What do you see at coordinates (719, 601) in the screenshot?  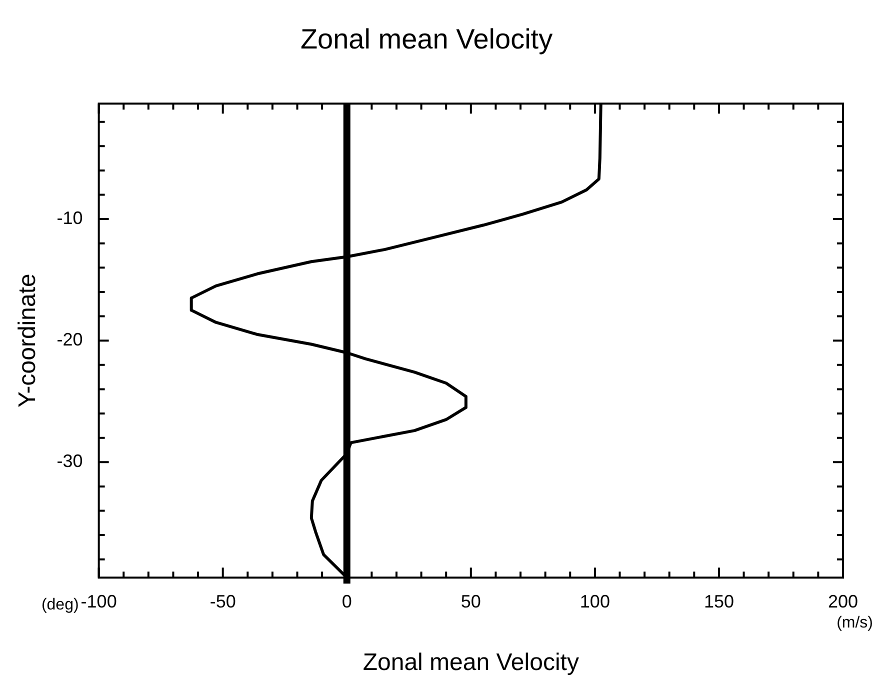 I see `x-tick-label: 150` at bounding box center [719, 601].